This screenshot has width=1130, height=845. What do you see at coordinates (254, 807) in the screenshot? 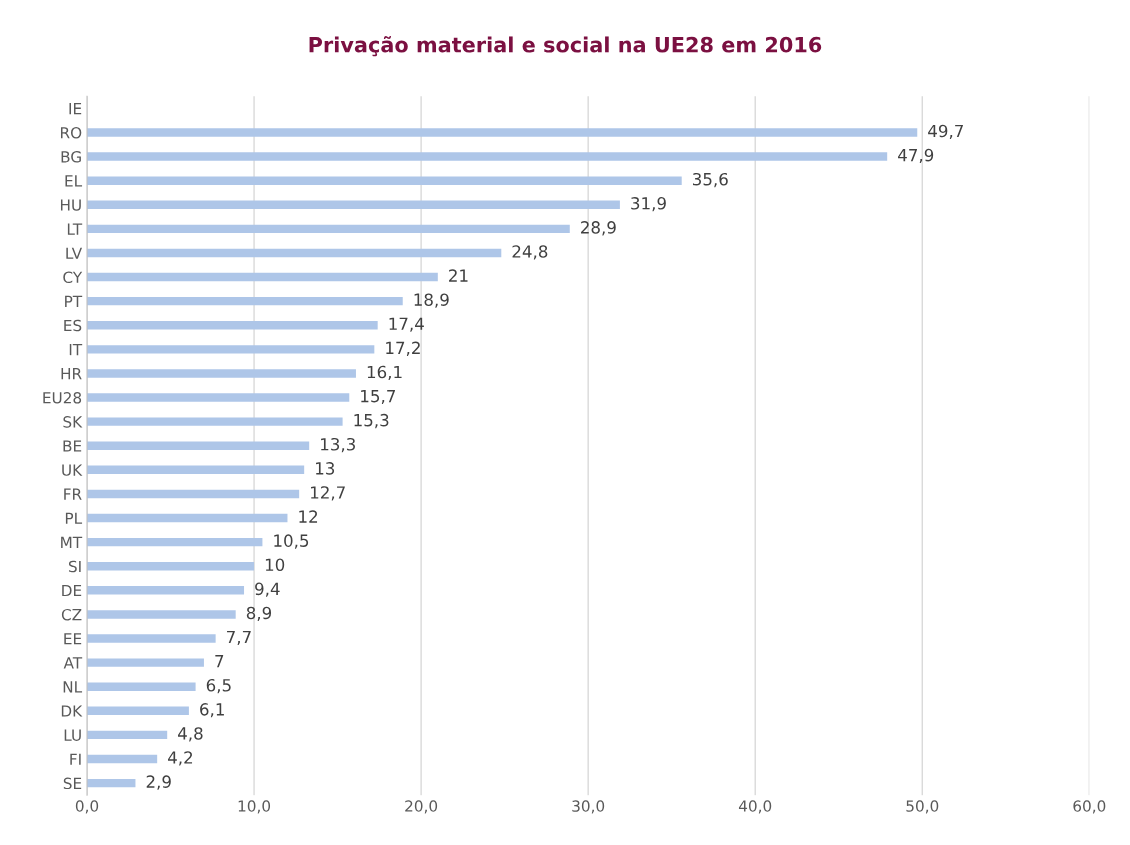
I see `x-tick-label: 10,0` at bounding box center [254, 807].